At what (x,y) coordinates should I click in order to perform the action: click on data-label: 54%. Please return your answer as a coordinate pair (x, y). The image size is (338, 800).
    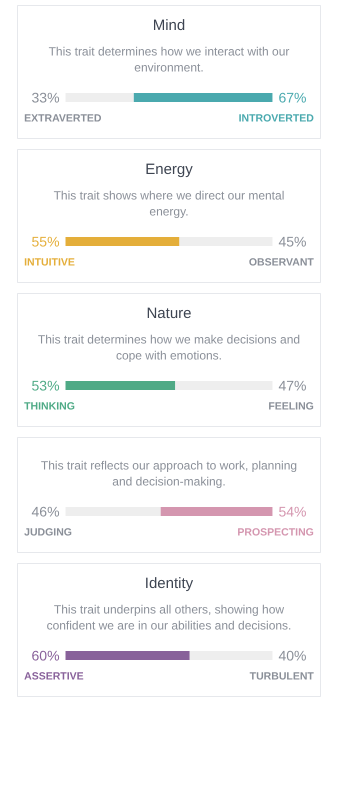
    Looking at the image, I should click on (292, 512).